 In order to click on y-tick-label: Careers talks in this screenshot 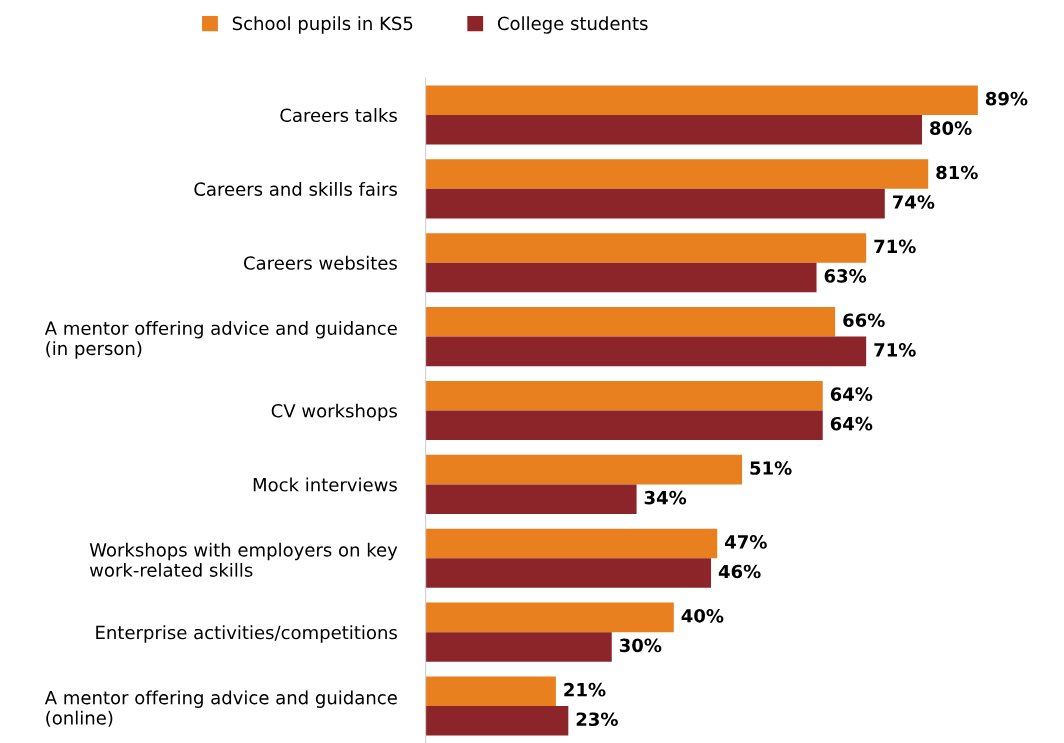, I will do `click(338, 115)`.